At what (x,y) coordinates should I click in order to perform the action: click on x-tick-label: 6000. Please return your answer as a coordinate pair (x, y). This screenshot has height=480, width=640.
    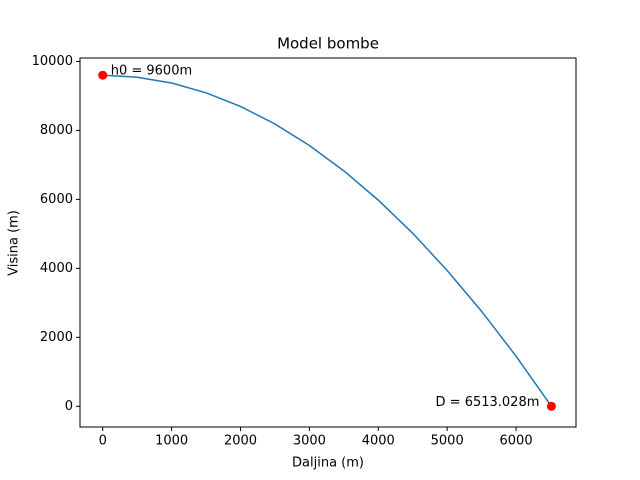
    Looking at the image, I should click on (516, 441).